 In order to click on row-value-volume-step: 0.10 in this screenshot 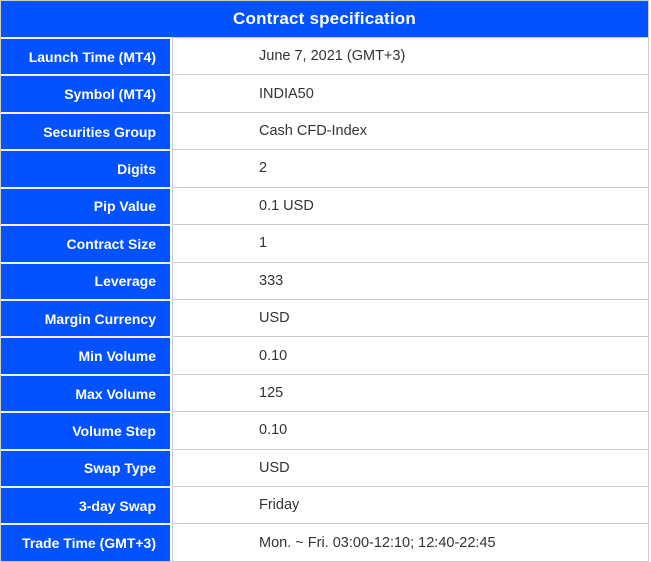, I will do `click(410, 430)`.